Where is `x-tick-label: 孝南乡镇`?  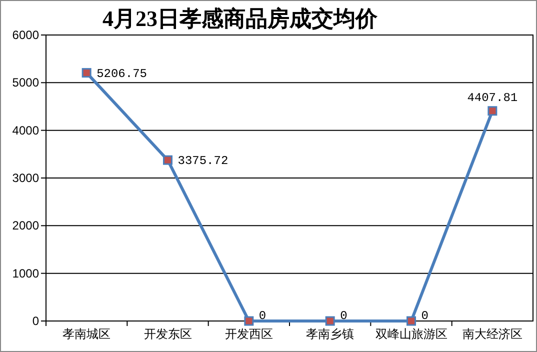
x-tick-label: 孝南乡镇 is located at coordinates (330, 334).